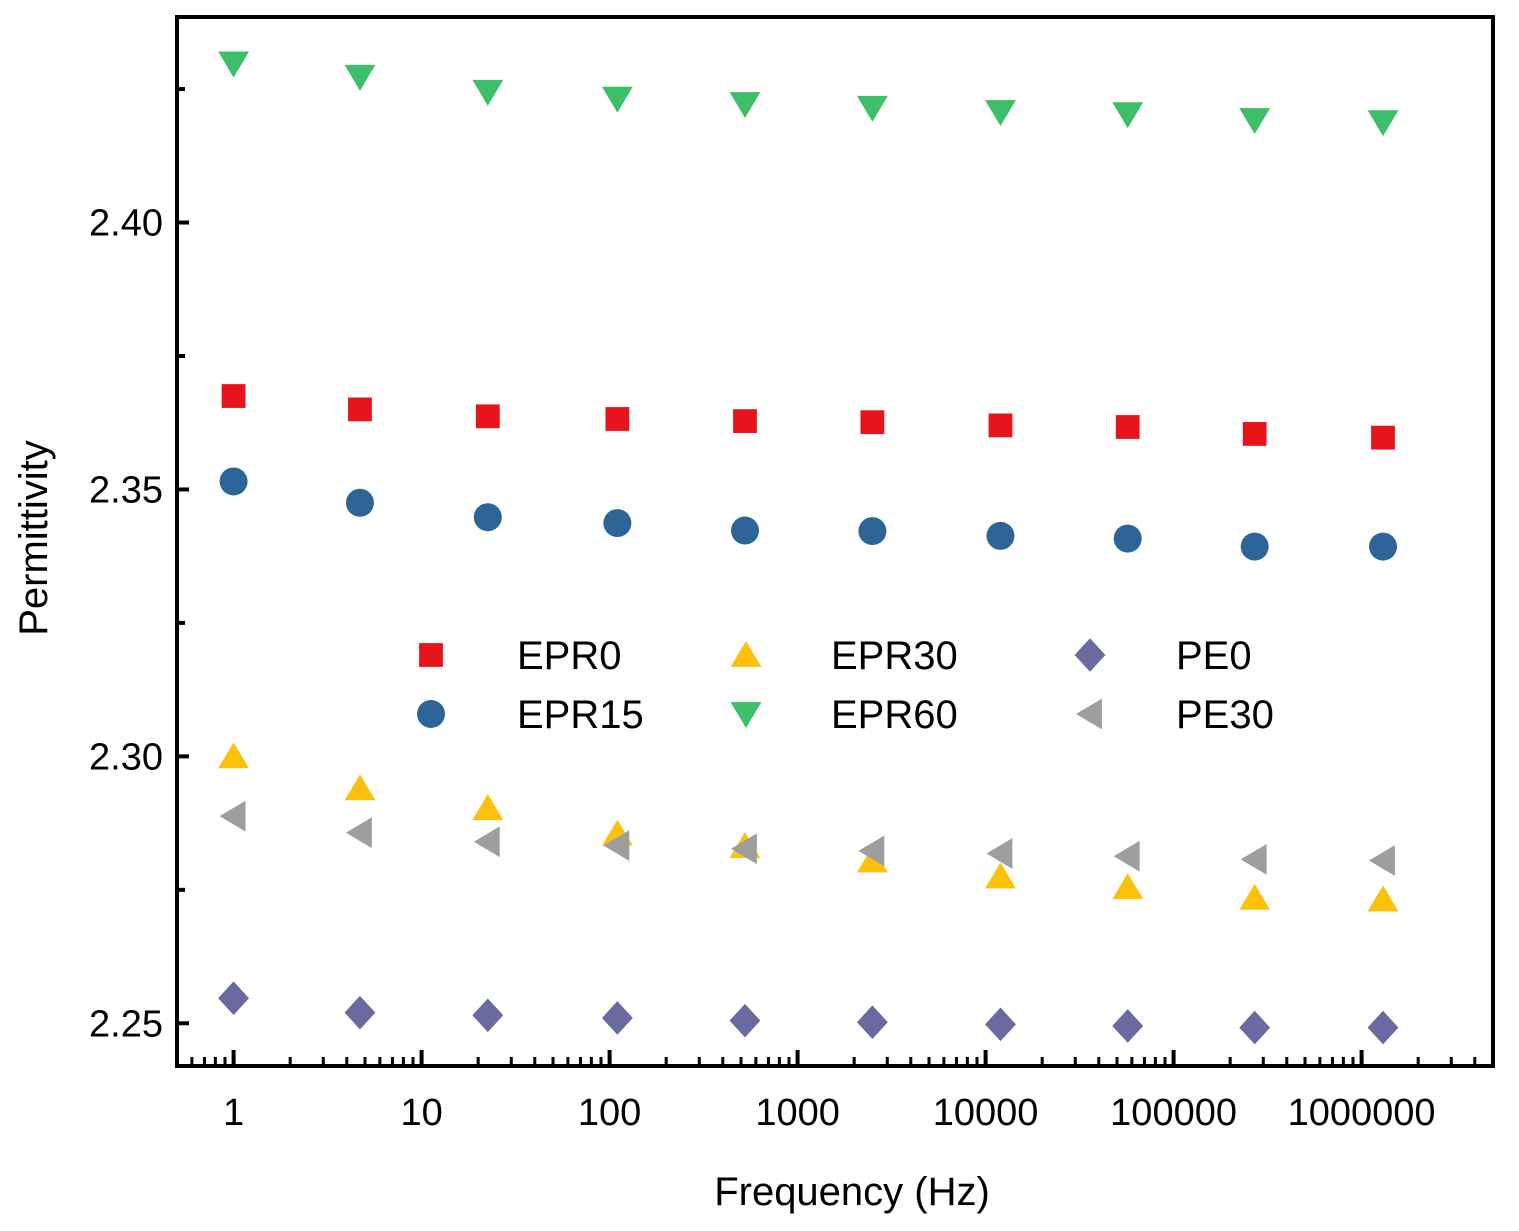  I want to click on series-epr60, so click(808, 94).